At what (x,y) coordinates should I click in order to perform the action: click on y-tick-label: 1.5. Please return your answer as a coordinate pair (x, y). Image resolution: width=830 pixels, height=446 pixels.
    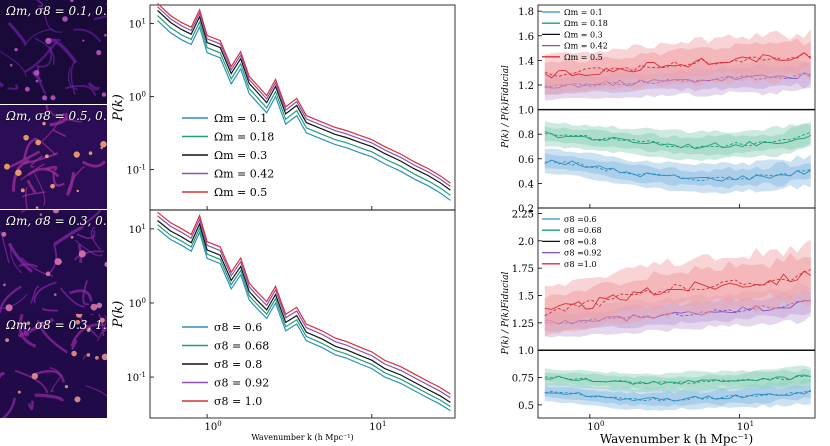
    Looking at the image, I should click on (526, 297).